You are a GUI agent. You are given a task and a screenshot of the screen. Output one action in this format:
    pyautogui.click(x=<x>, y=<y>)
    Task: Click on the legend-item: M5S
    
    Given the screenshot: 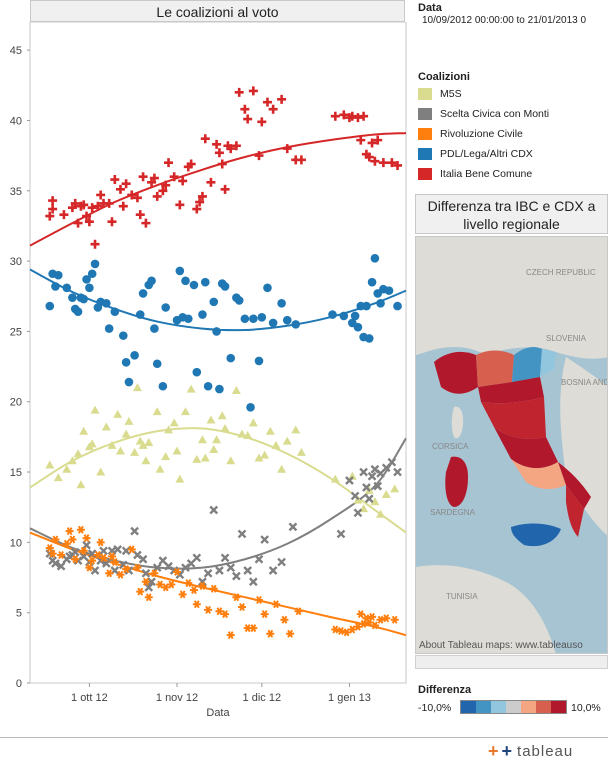 What is the action you would take?
    pyautogui.click(x=440, y=94)
    